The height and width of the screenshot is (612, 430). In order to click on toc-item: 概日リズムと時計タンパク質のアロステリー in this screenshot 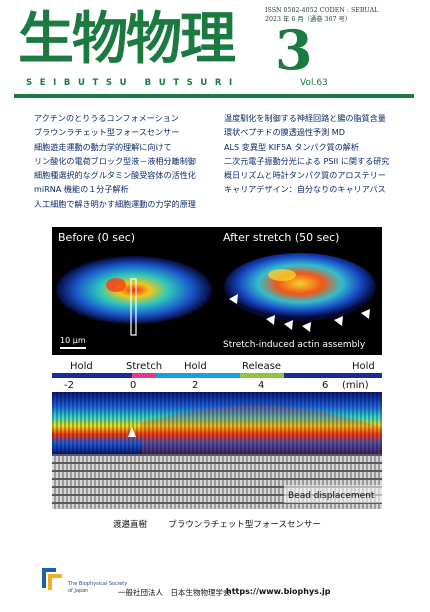, I will do `click(305, 175)`.